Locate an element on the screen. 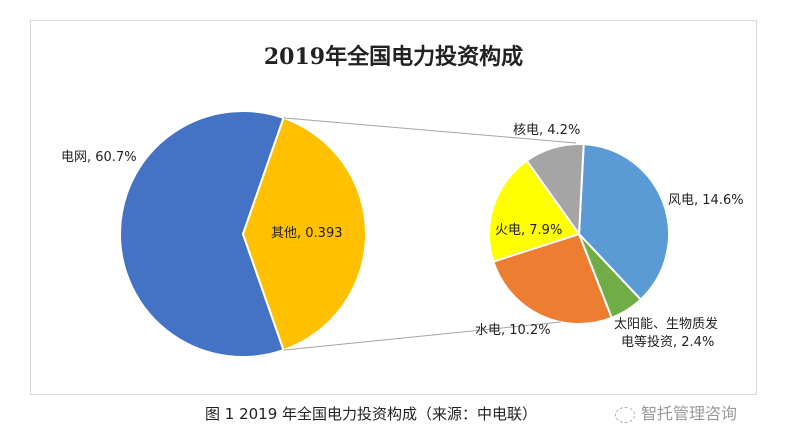  label-grid: 电网, 60.7% is located at coordinates (99, 157).